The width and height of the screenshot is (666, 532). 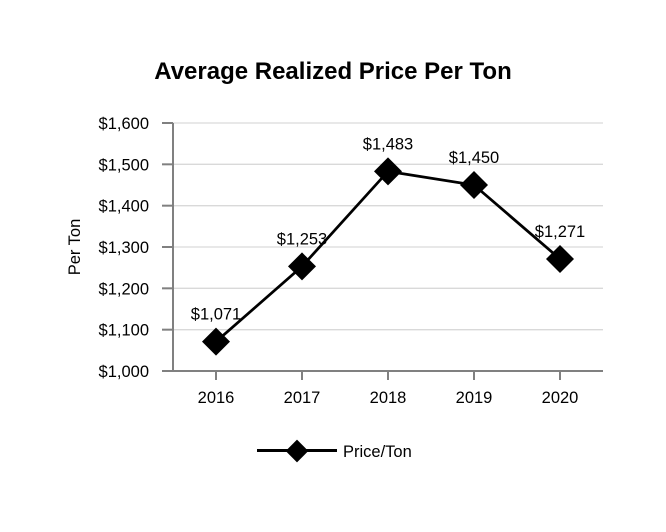 What do you see at coordinates (216, 398) in the screenshot?
I see `x-axis-tick-label: 2016` at bounding box center [216, 398].